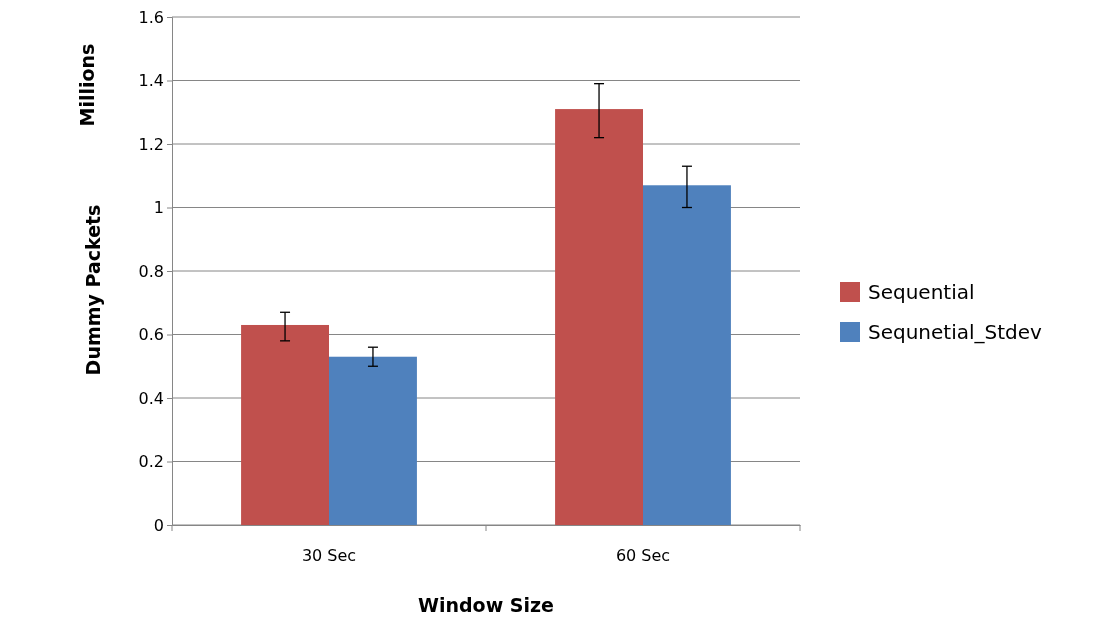  What do you see at coordinates (151, 17) in the screenshot?
I see `y-tick-label: 1.6` at bounding box center [151, 17].